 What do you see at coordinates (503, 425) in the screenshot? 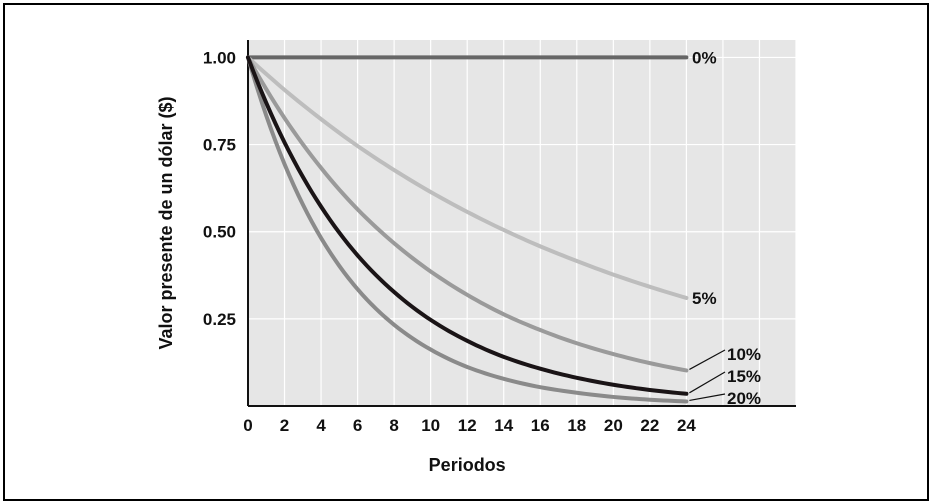
I see `x-tick-label: 14` at bounding box center [503, 425].